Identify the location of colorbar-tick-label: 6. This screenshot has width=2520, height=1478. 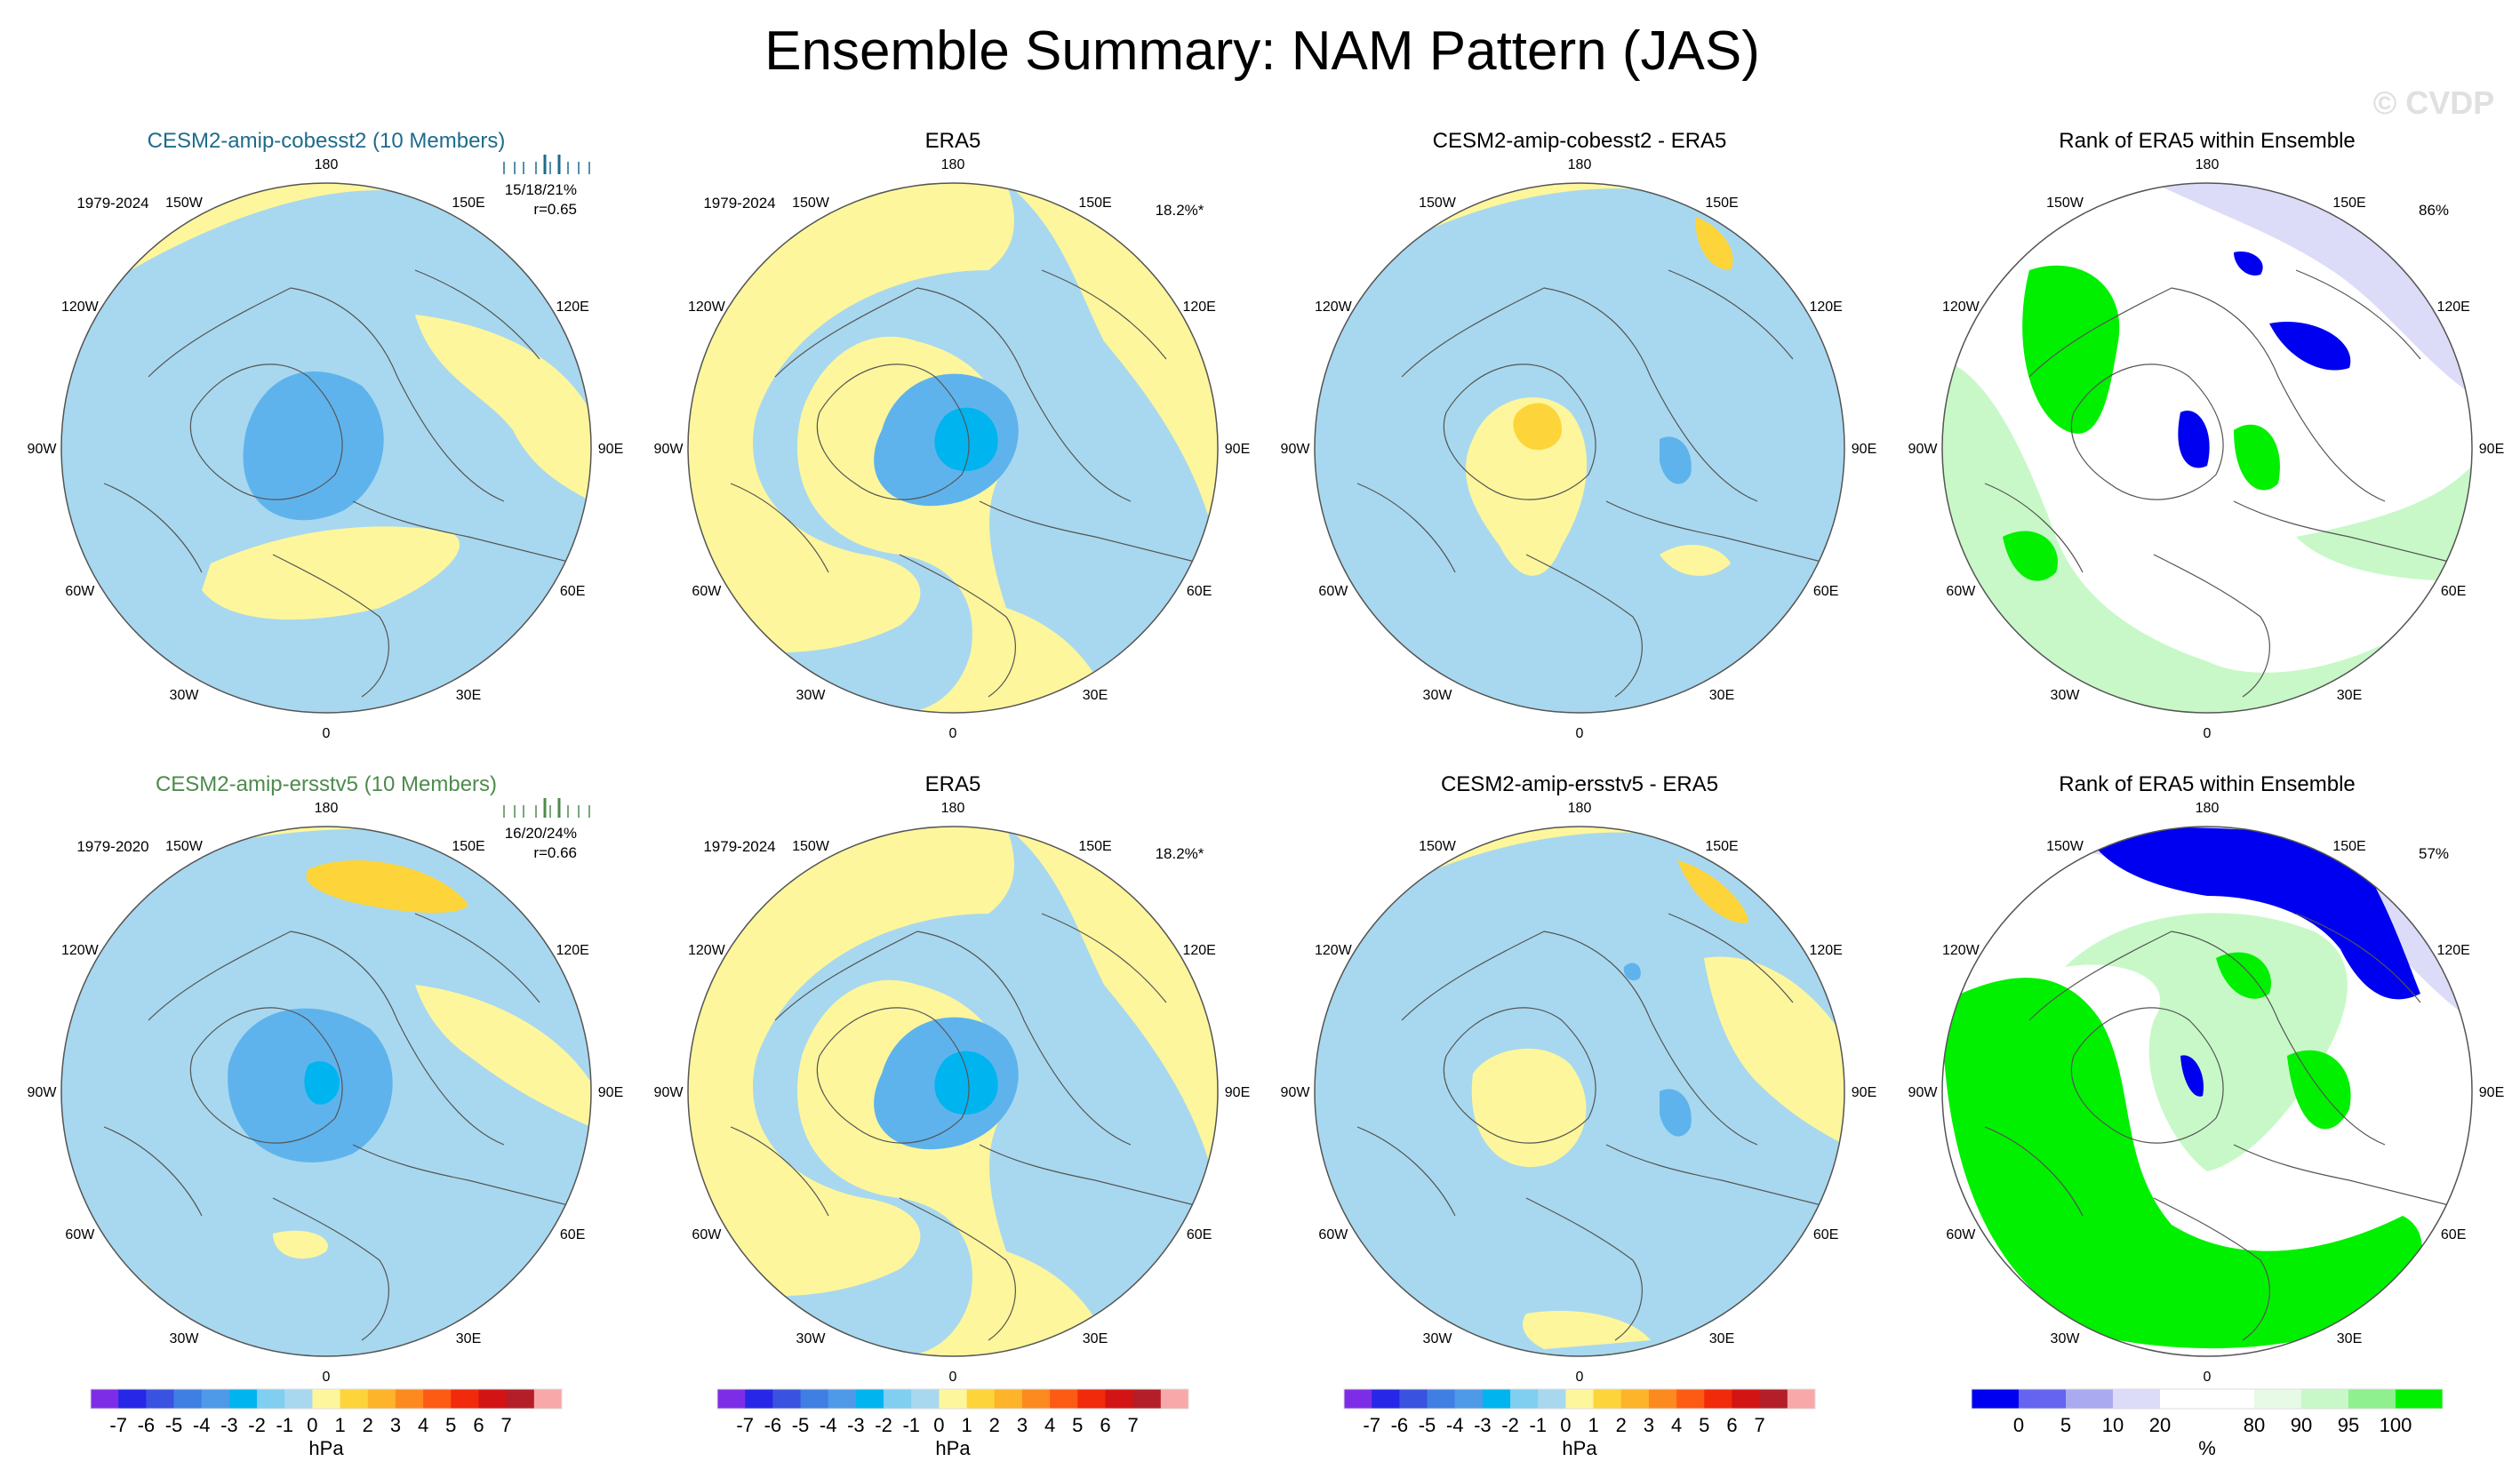
(1731, 1425).